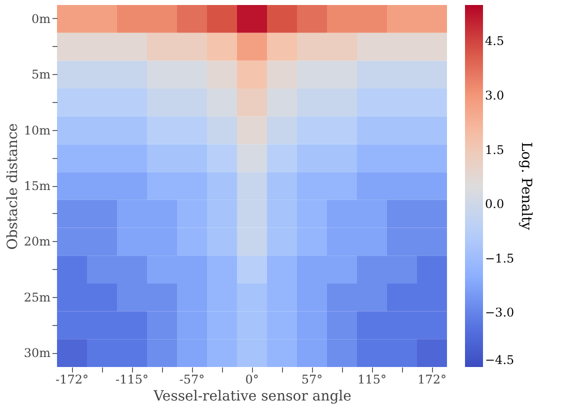 This screenshot has width=568, height=418. Describe the element at coordinates (192, 379) in the screenshot. I see `x-tick-label: -57°` at that location.